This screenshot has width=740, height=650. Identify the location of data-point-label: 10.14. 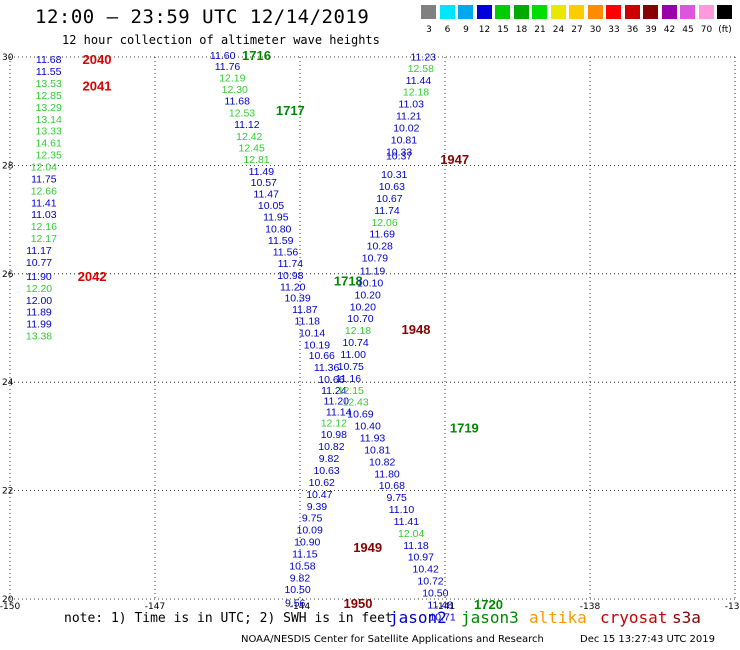
(312, 333).